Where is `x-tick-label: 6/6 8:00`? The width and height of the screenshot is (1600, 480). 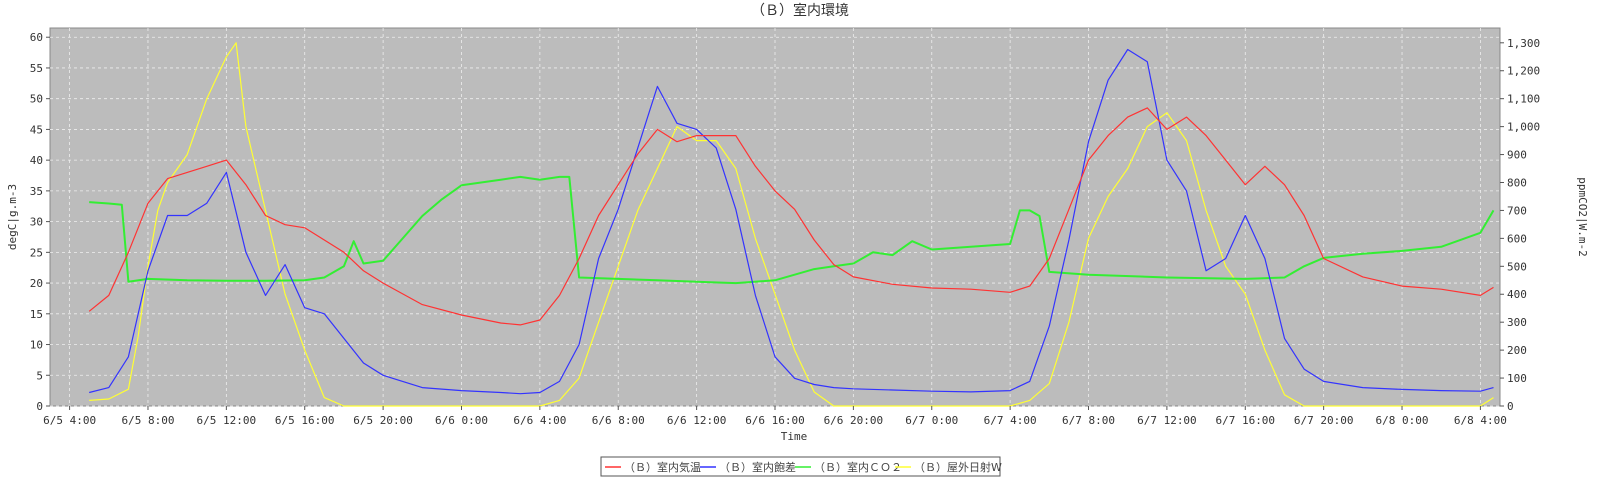
x-tick-label: 6/6 8:00 is located at coordinates (618, 420).